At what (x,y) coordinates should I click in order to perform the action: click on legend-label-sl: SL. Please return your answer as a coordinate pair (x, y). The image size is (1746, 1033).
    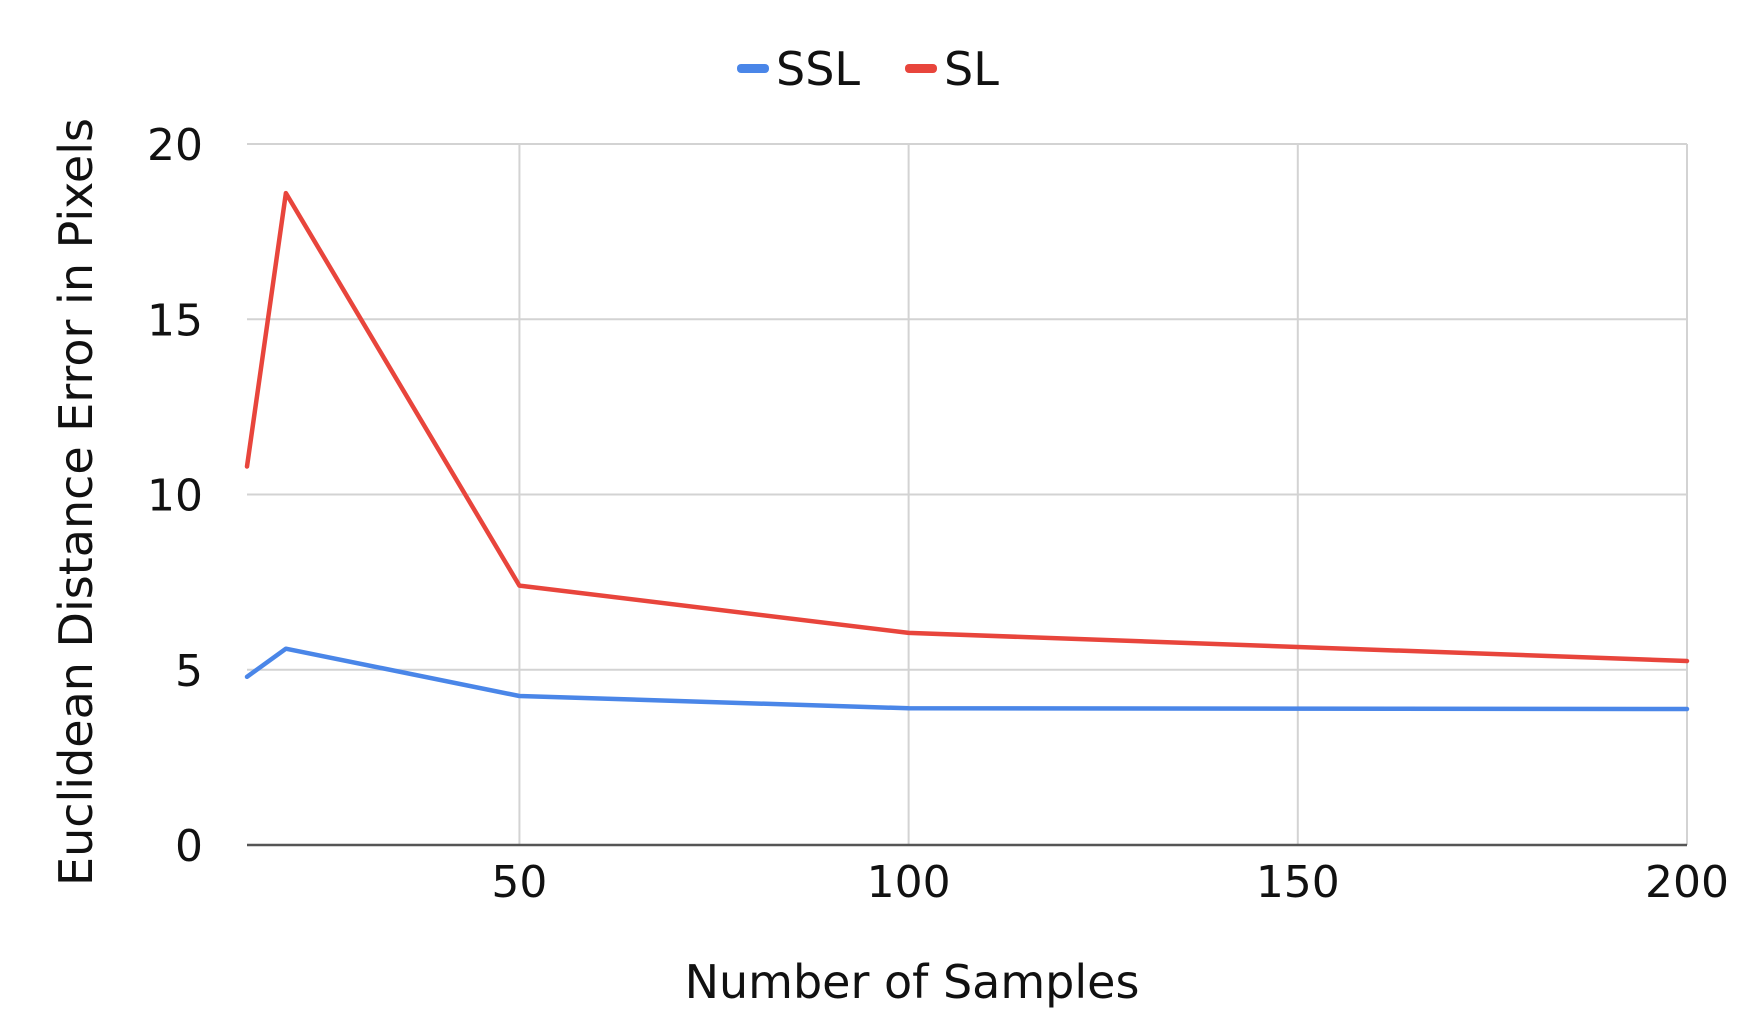
    Looking at the image, I should click on (971, 69).